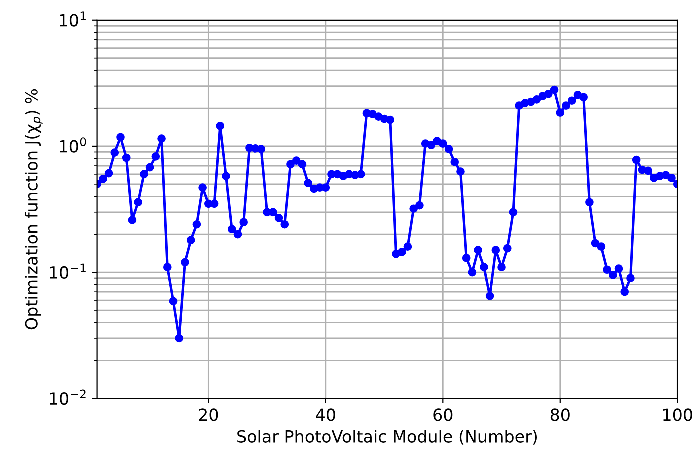 The width and height of the screenshot is (695, 453). I want to click on x-axis-title: Solar PhotoVoltaic Module (Number), so click(388, 437).